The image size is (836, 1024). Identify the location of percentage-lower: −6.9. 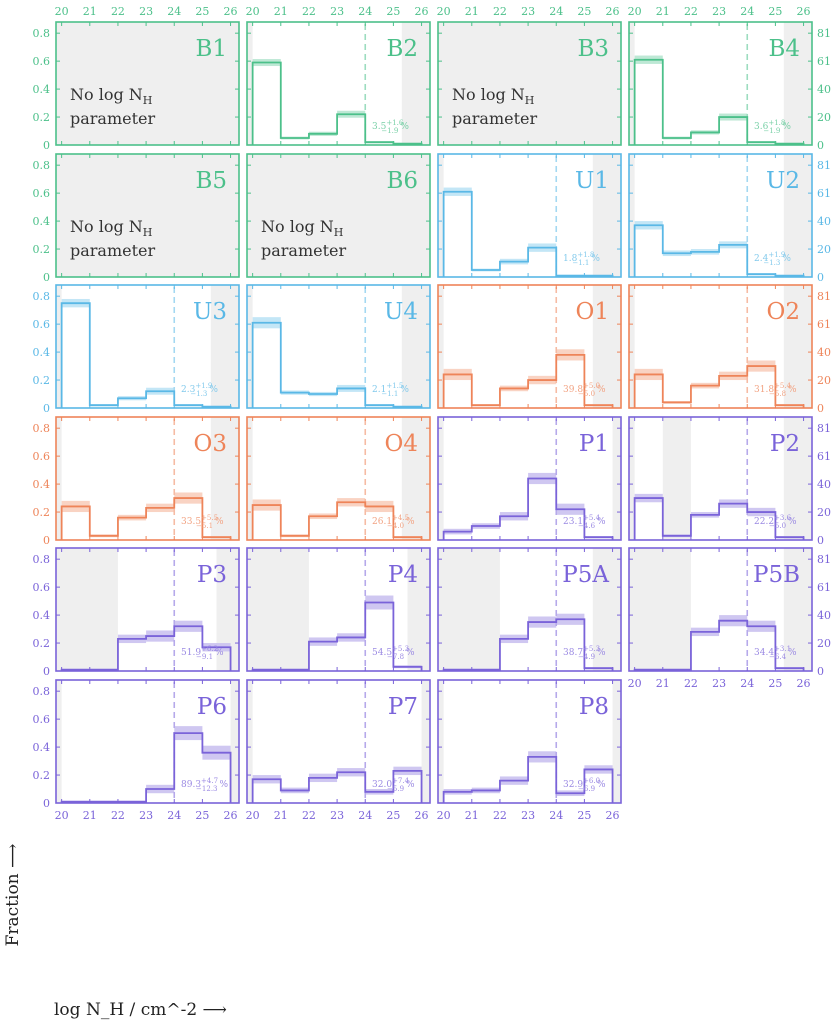
(586, 789).